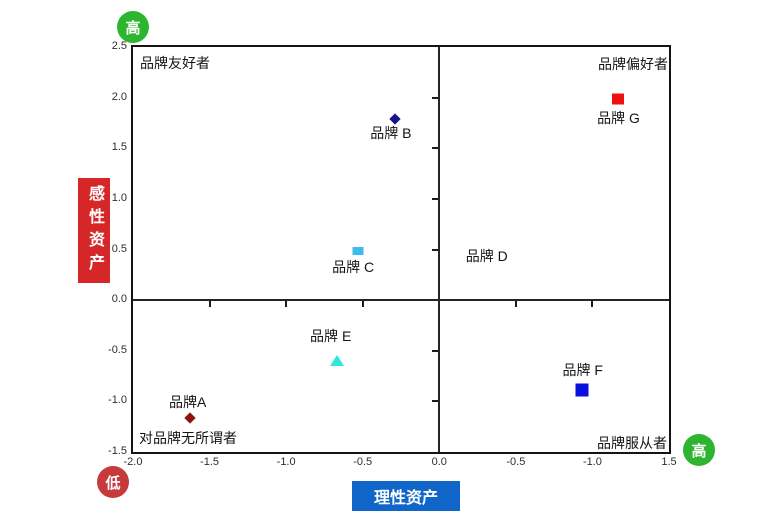  What do you see at coordinates (391, 132) in the screenshot?
I see `point-label: 品牌 B` at bounding box center [391, 132].